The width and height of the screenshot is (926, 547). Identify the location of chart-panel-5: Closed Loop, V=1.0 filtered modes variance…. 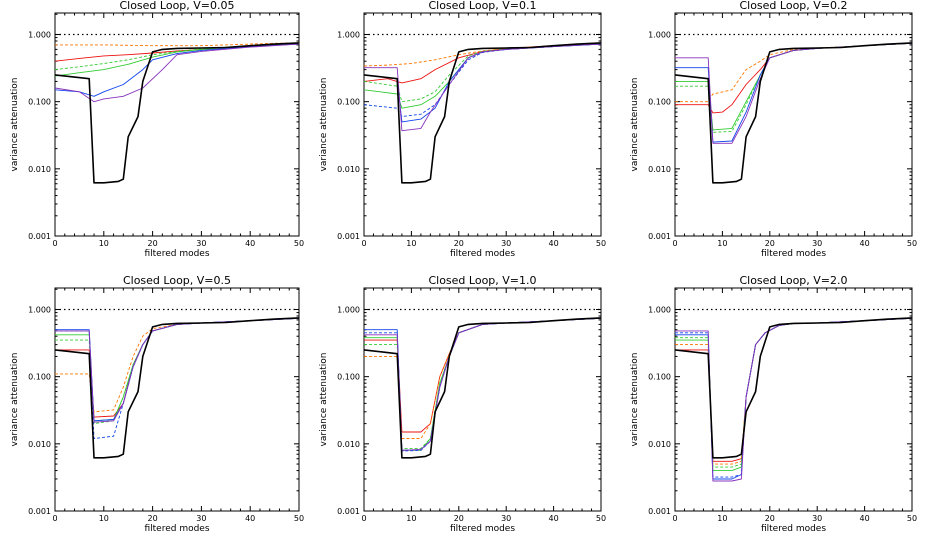
(462, 404).